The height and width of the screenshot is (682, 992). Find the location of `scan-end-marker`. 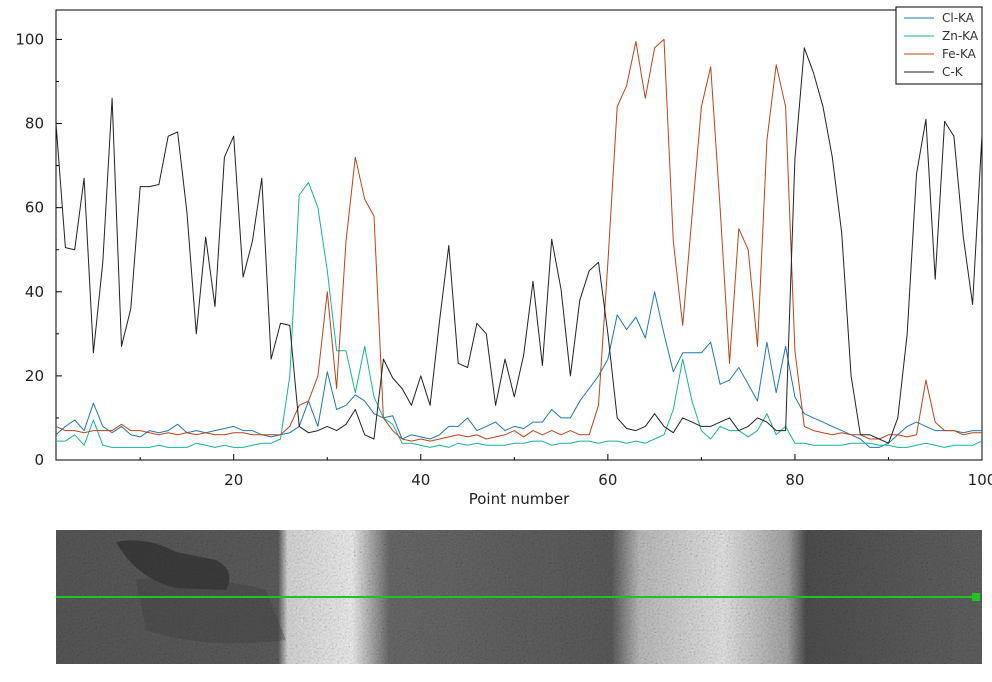

scan-end-marker is located at coordinates (976, 597).